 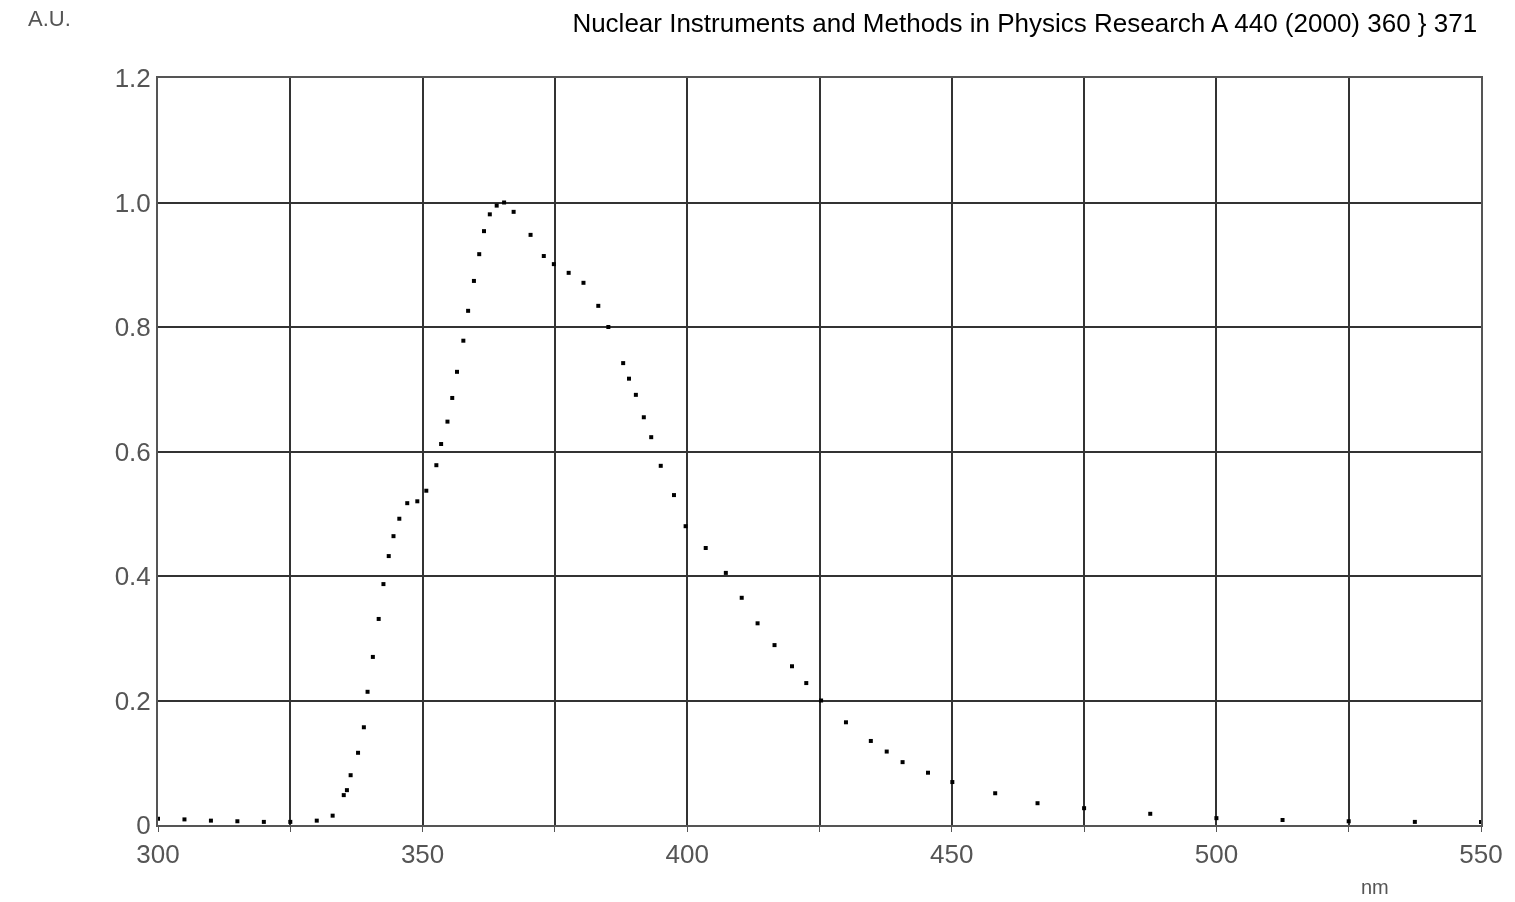 What do you see at coordinates (1481, 854) in the screenshot?
I see `x-tick-label: 550` at bounding box center [1481, 854].